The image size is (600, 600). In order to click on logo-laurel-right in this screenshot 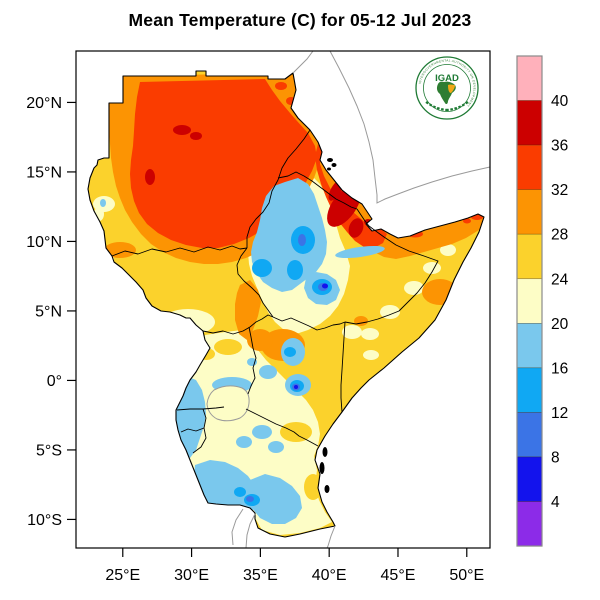, I will do `click(456, 106)`.